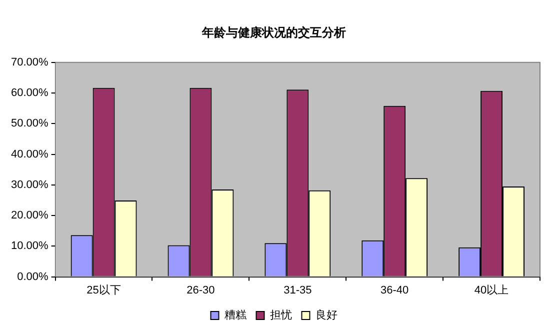  I want to click on y-tick-label: 40.00%, so click(29, 154).